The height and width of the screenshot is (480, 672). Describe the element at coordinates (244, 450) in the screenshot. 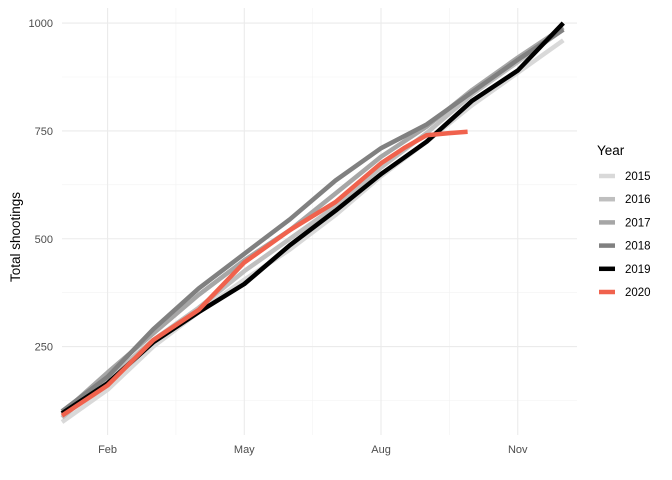

I see `x-tick-label: May` at that location.